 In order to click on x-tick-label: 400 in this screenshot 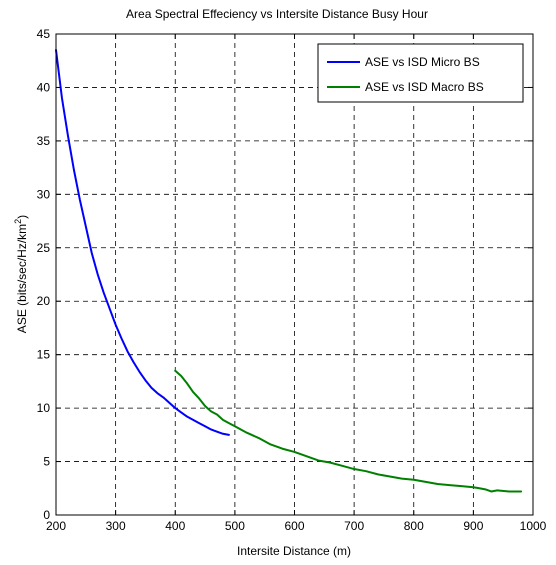, I will do `click(175, 526)`.